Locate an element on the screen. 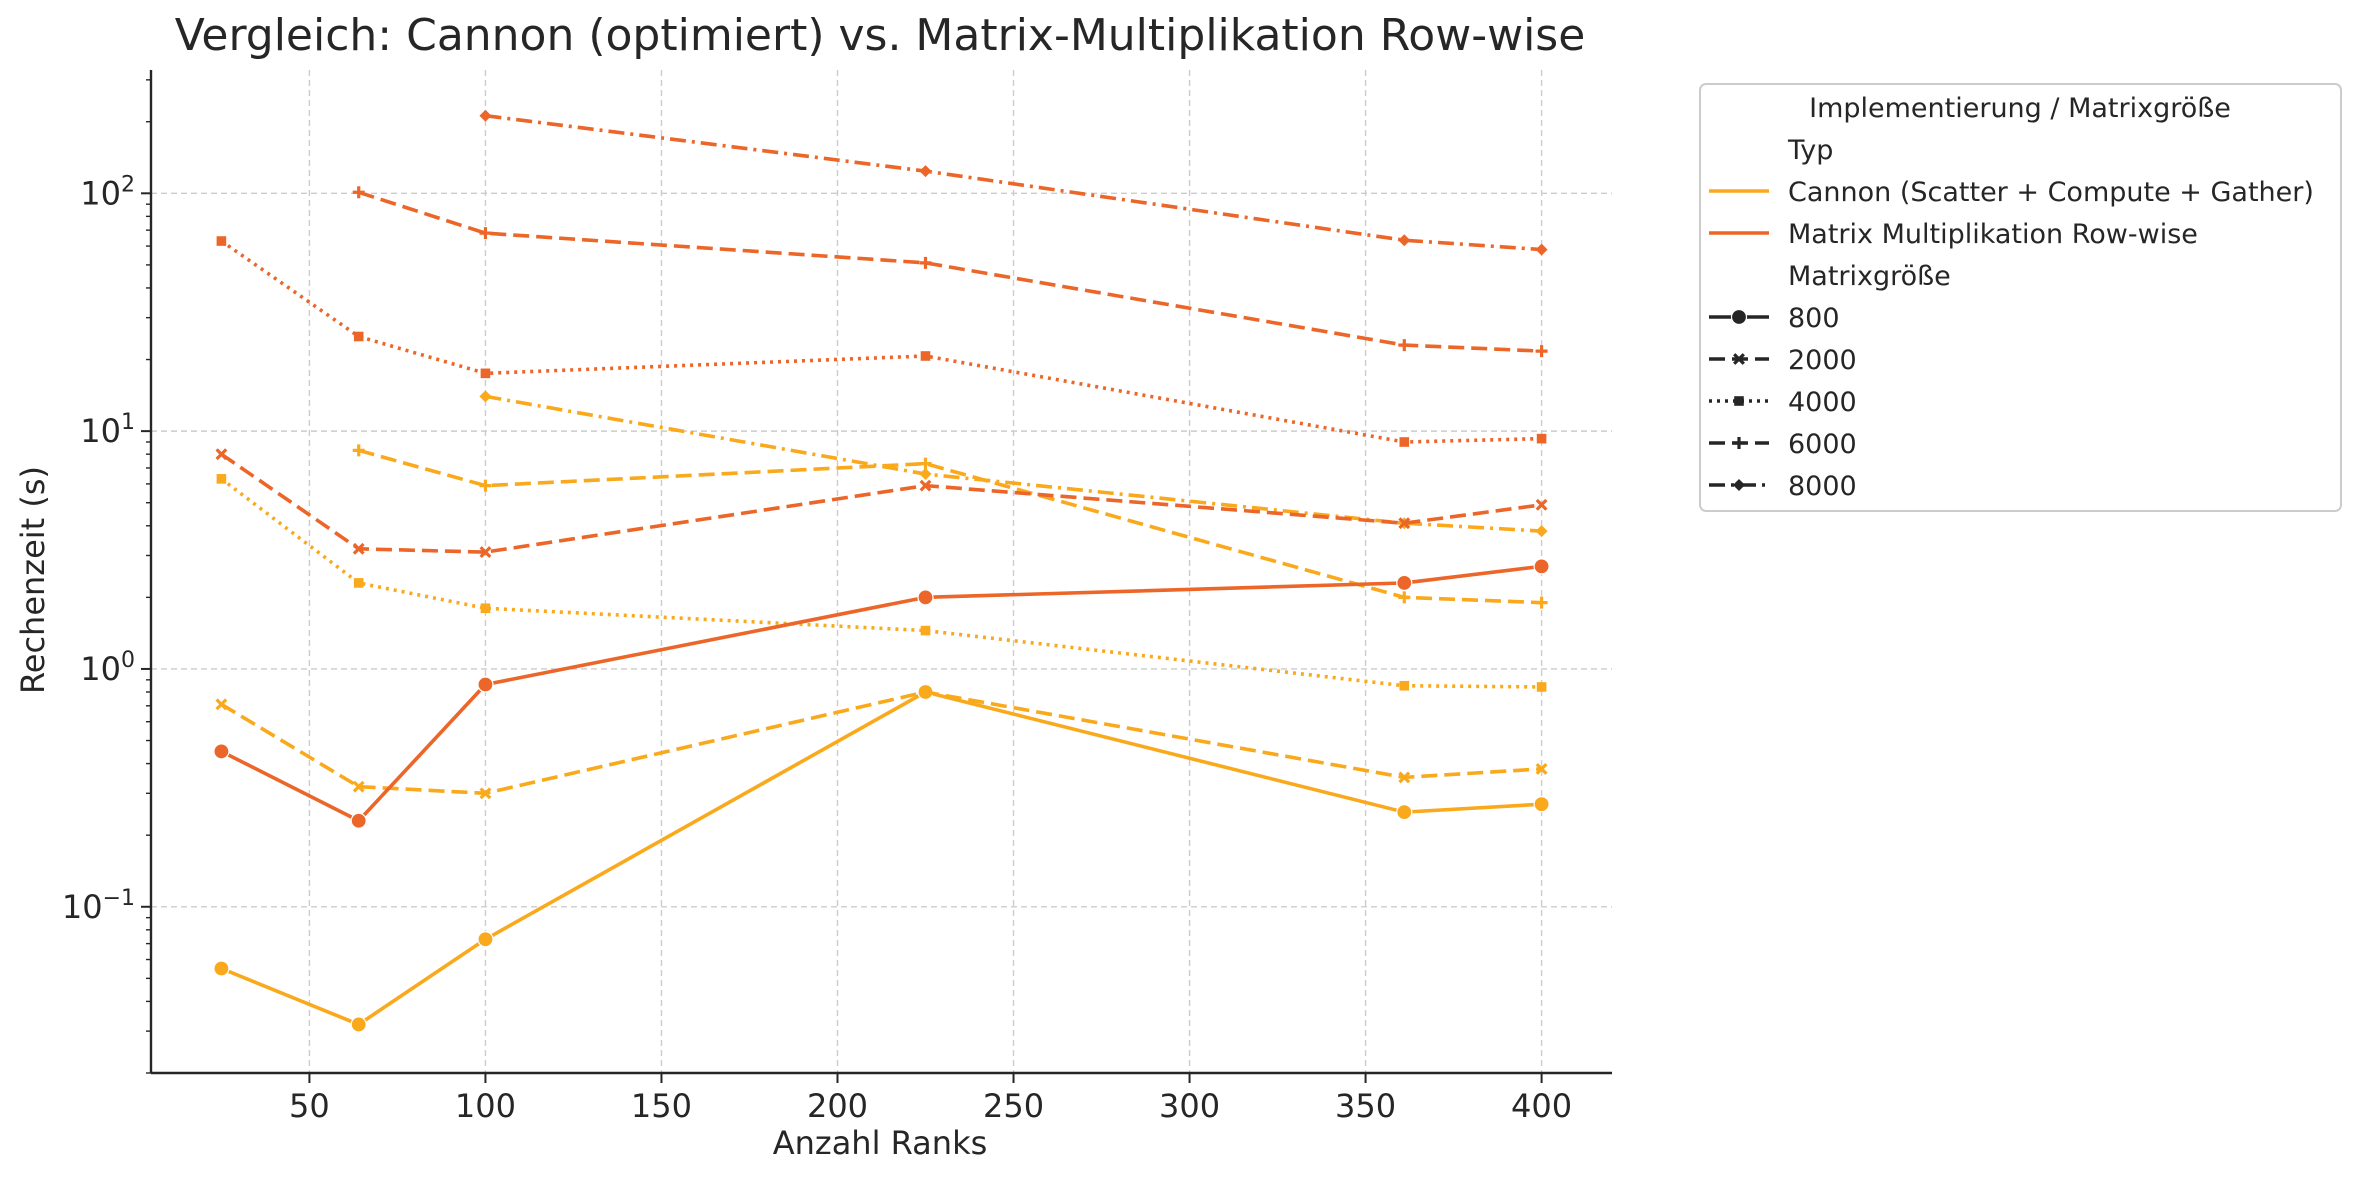 The height and width of the screenshot is (1180, 2360). x-tick-label: 200 is located at coordinates (837, 1106).